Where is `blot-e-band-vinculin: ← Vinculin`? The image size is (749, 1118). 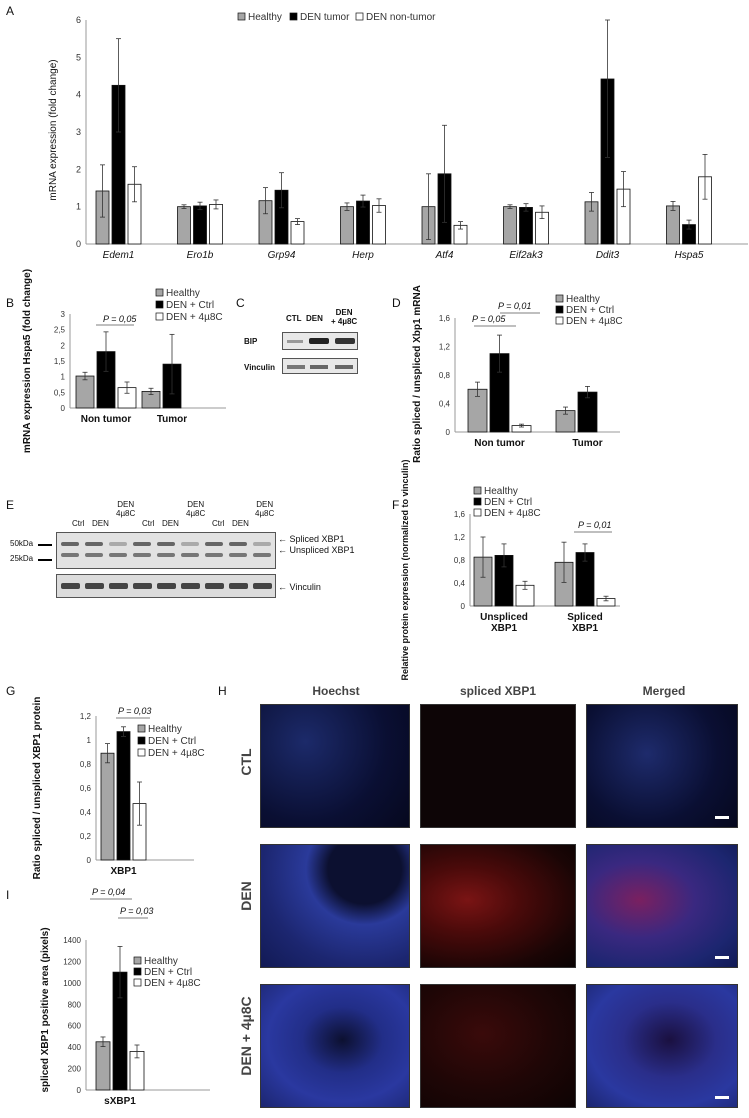 blot-e-band-vinculin: ← Vinculin is located at coordinates (299, 587).